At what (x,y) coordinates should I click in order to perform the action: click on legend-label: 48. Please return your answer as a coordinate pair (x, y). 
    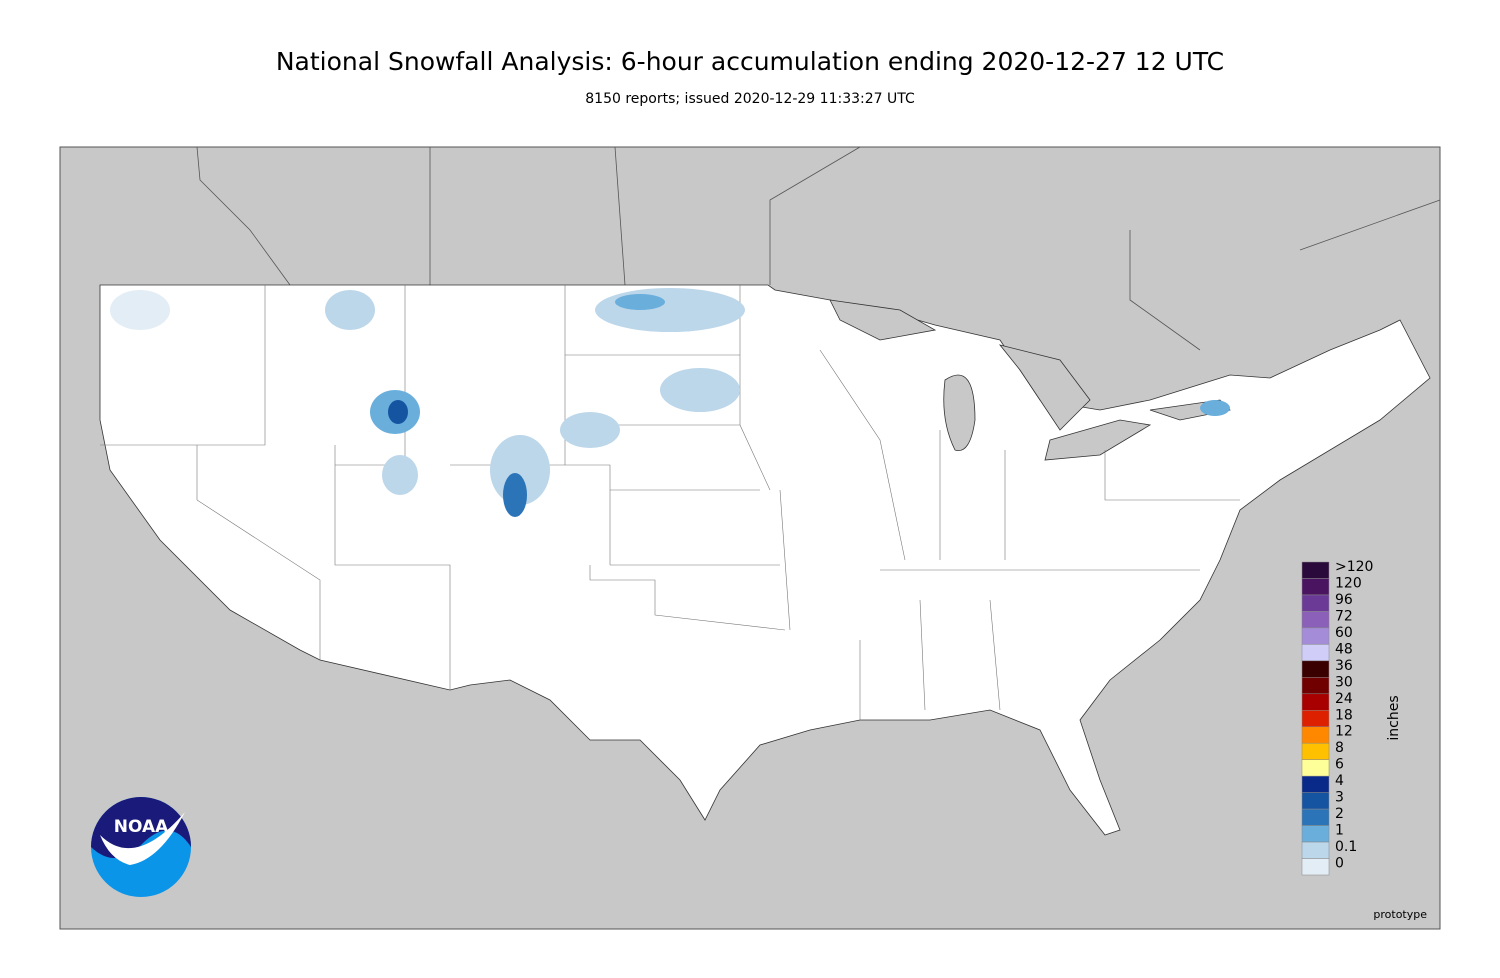
    Looking at the image, I should click on (1344, 649).